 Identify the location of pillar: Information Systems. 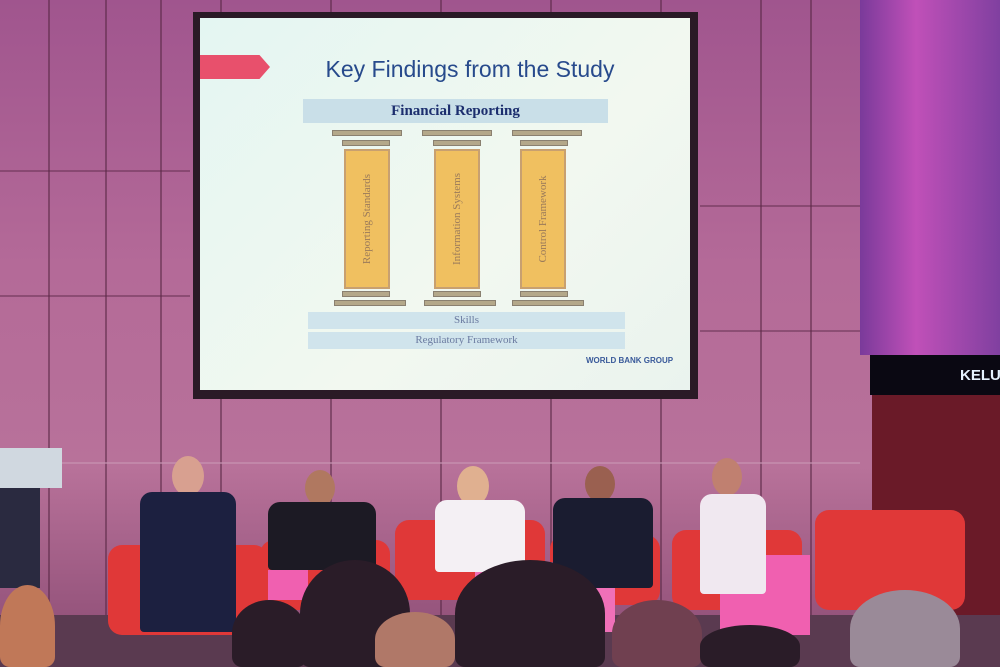
(457, 219).